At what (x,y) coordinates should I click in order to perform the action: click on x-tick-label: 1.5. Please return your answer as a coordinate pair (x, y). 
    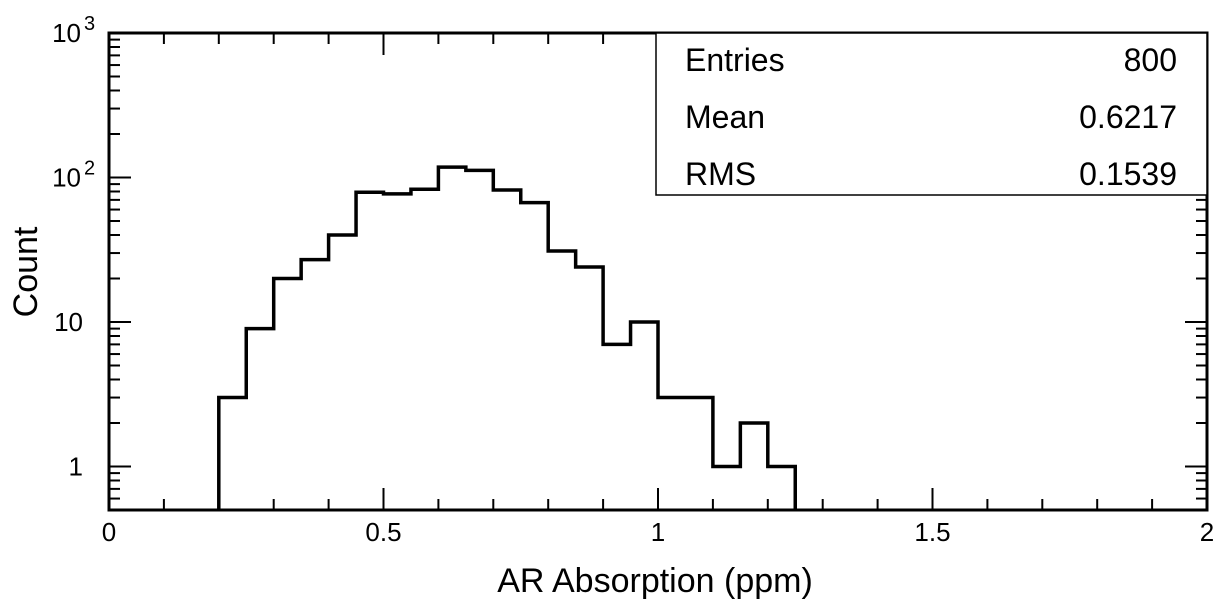
    Looking at the image, I should click on (932, 532).